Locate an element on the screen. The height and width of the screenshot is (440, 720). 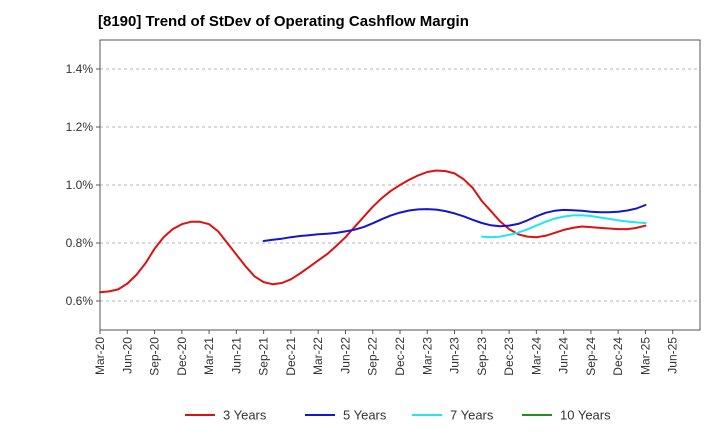
y-tick-label: 0.6% is located at coordinates (80, 301).